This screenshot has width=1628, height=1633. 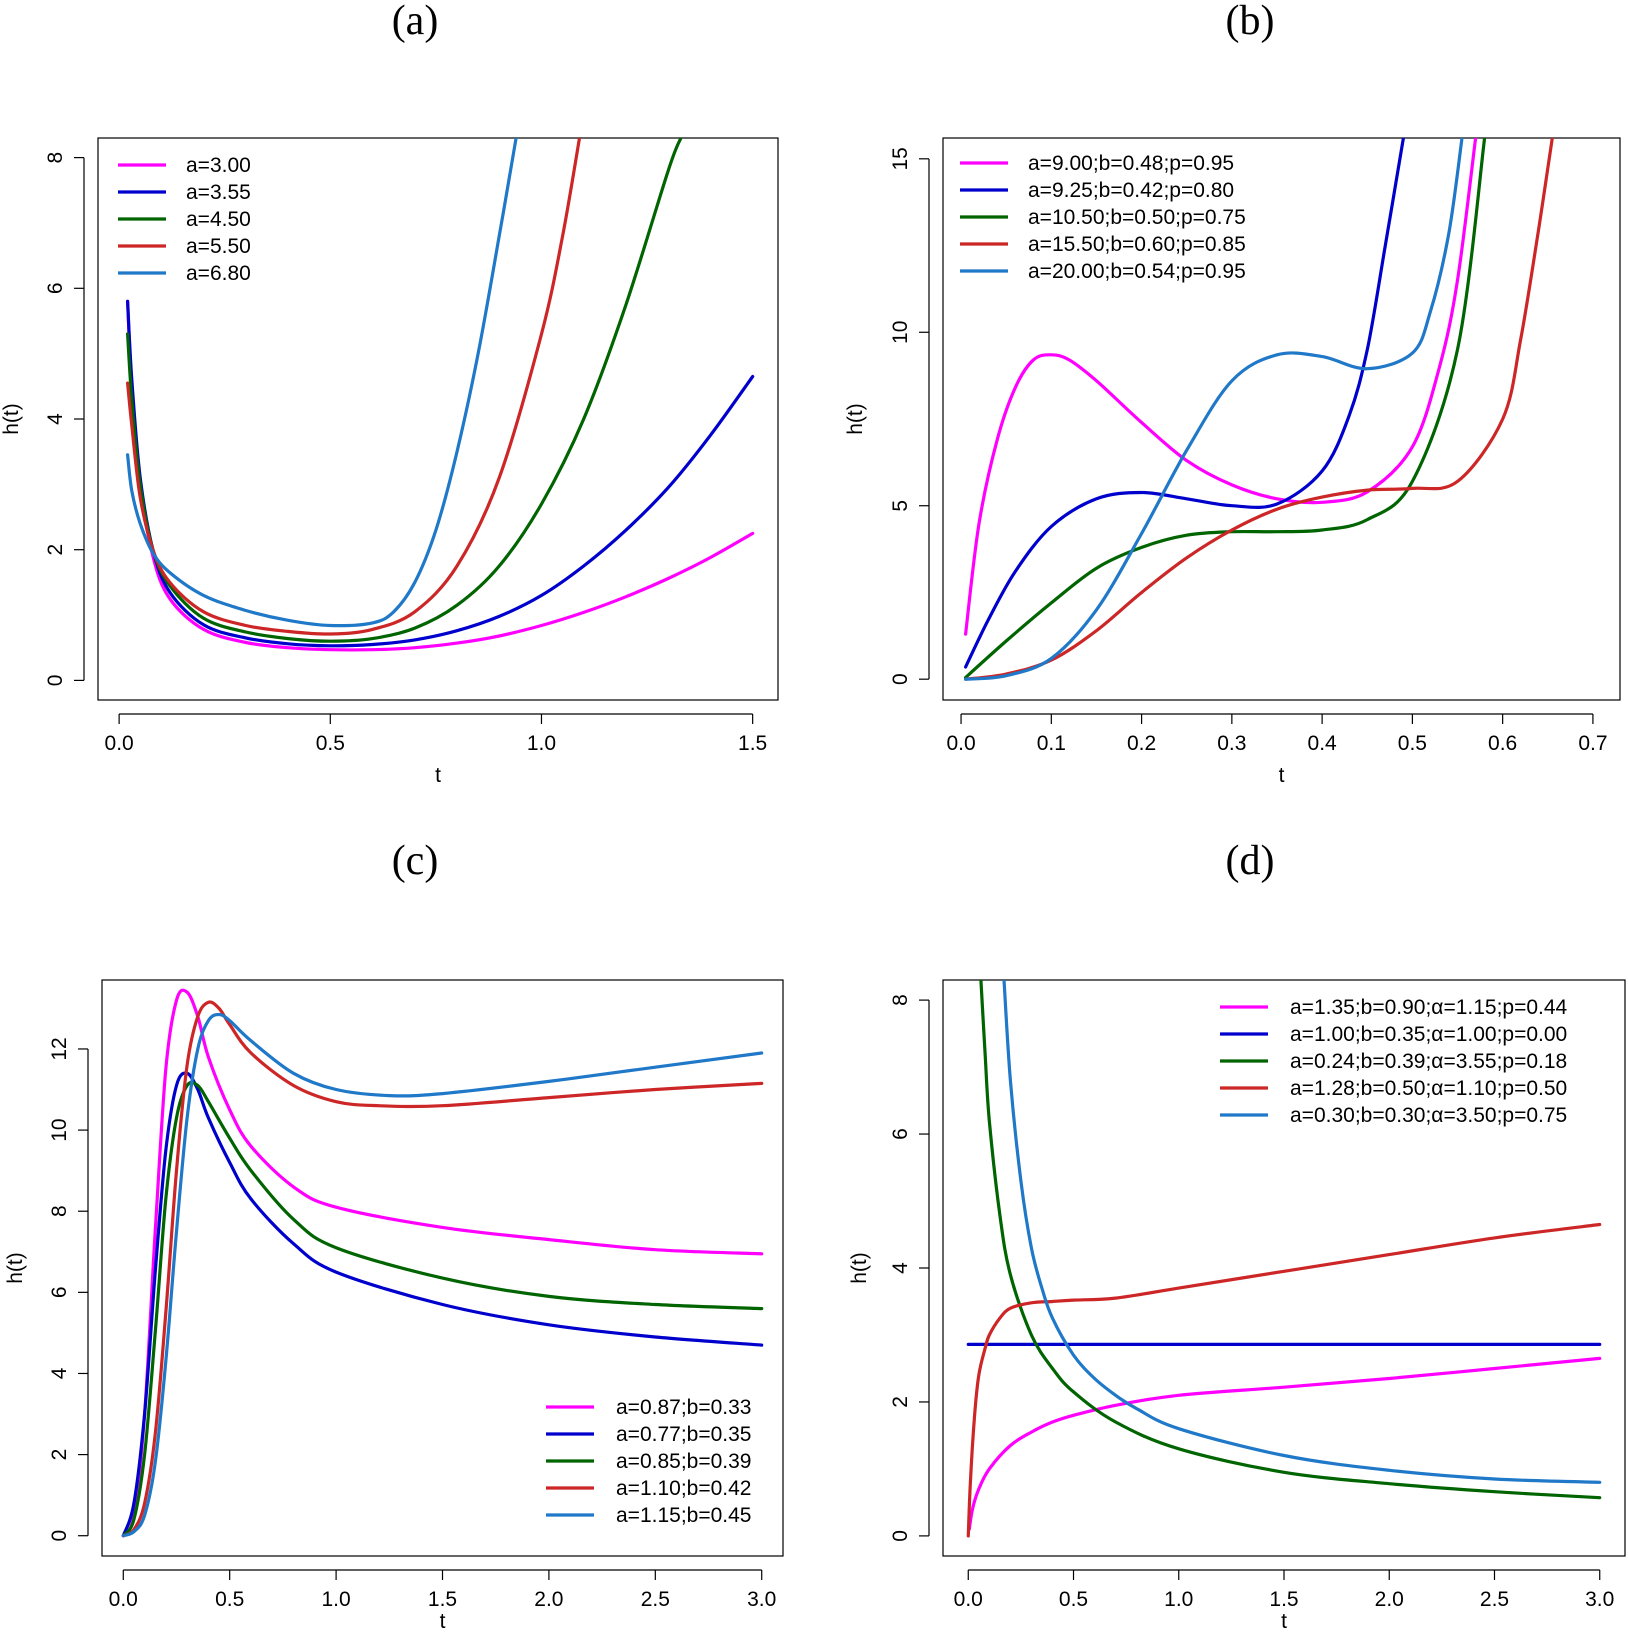 What do you see at coordinates (683, 1407) in the screenshot?
I see `legend-label: a=0.87;b=0.33` at bounding box center [683, 1407].